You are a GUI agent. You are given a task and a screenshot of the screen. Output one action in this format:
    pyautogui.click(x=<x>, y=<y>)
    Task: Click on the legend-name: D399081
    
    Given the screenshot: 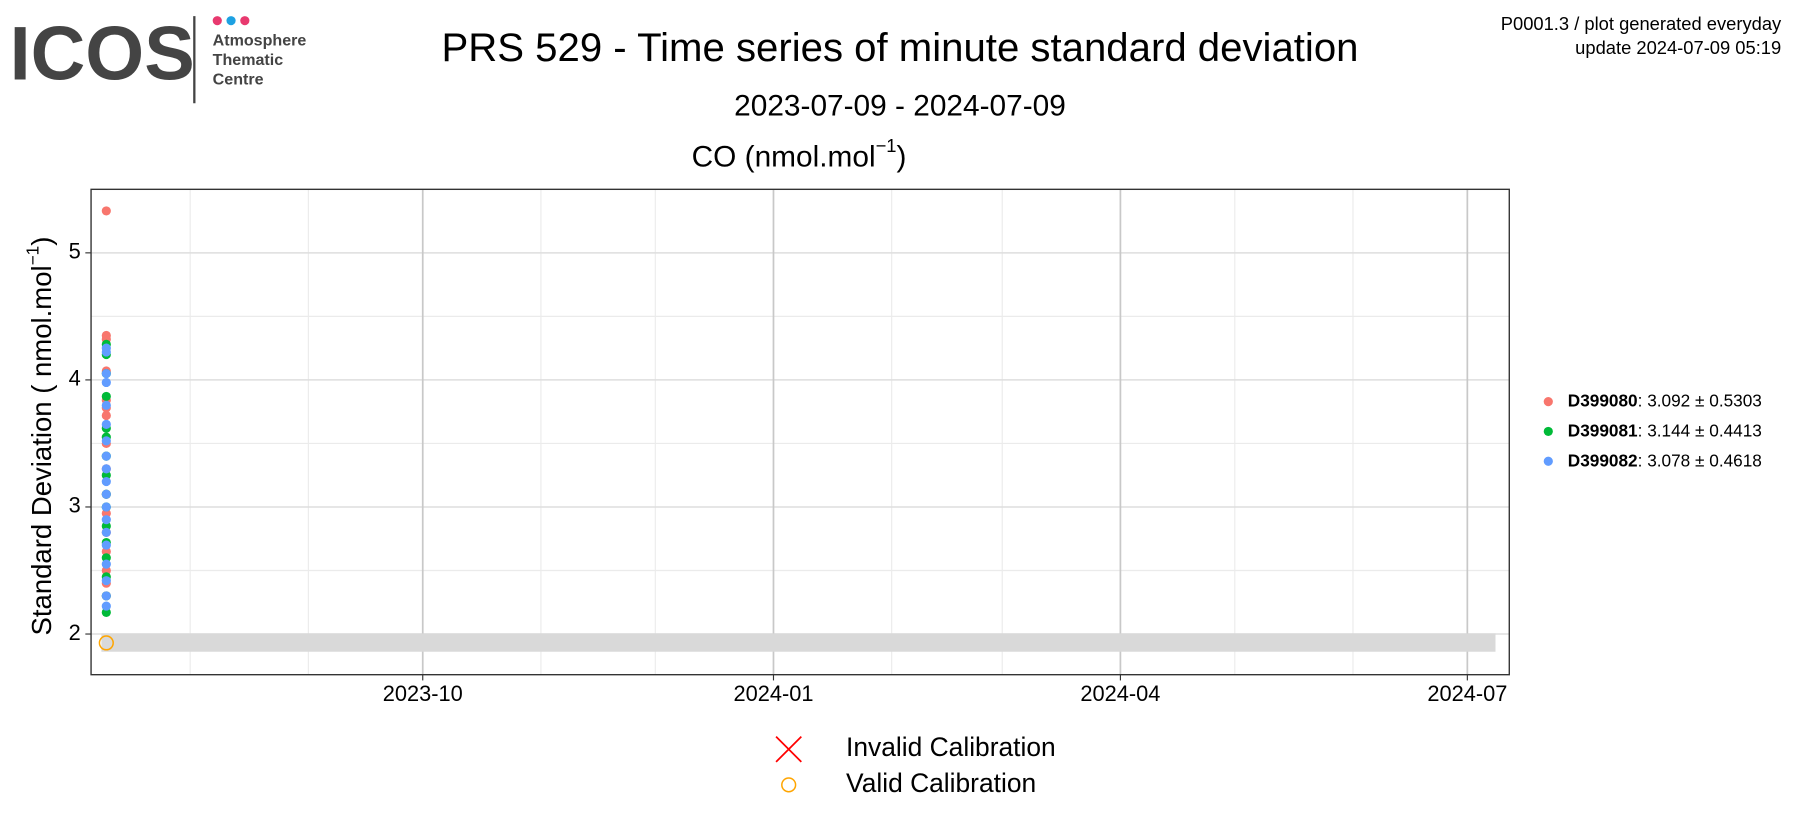 What is the action you would take?
    pyautogui.click(x=1603, y=430)
    